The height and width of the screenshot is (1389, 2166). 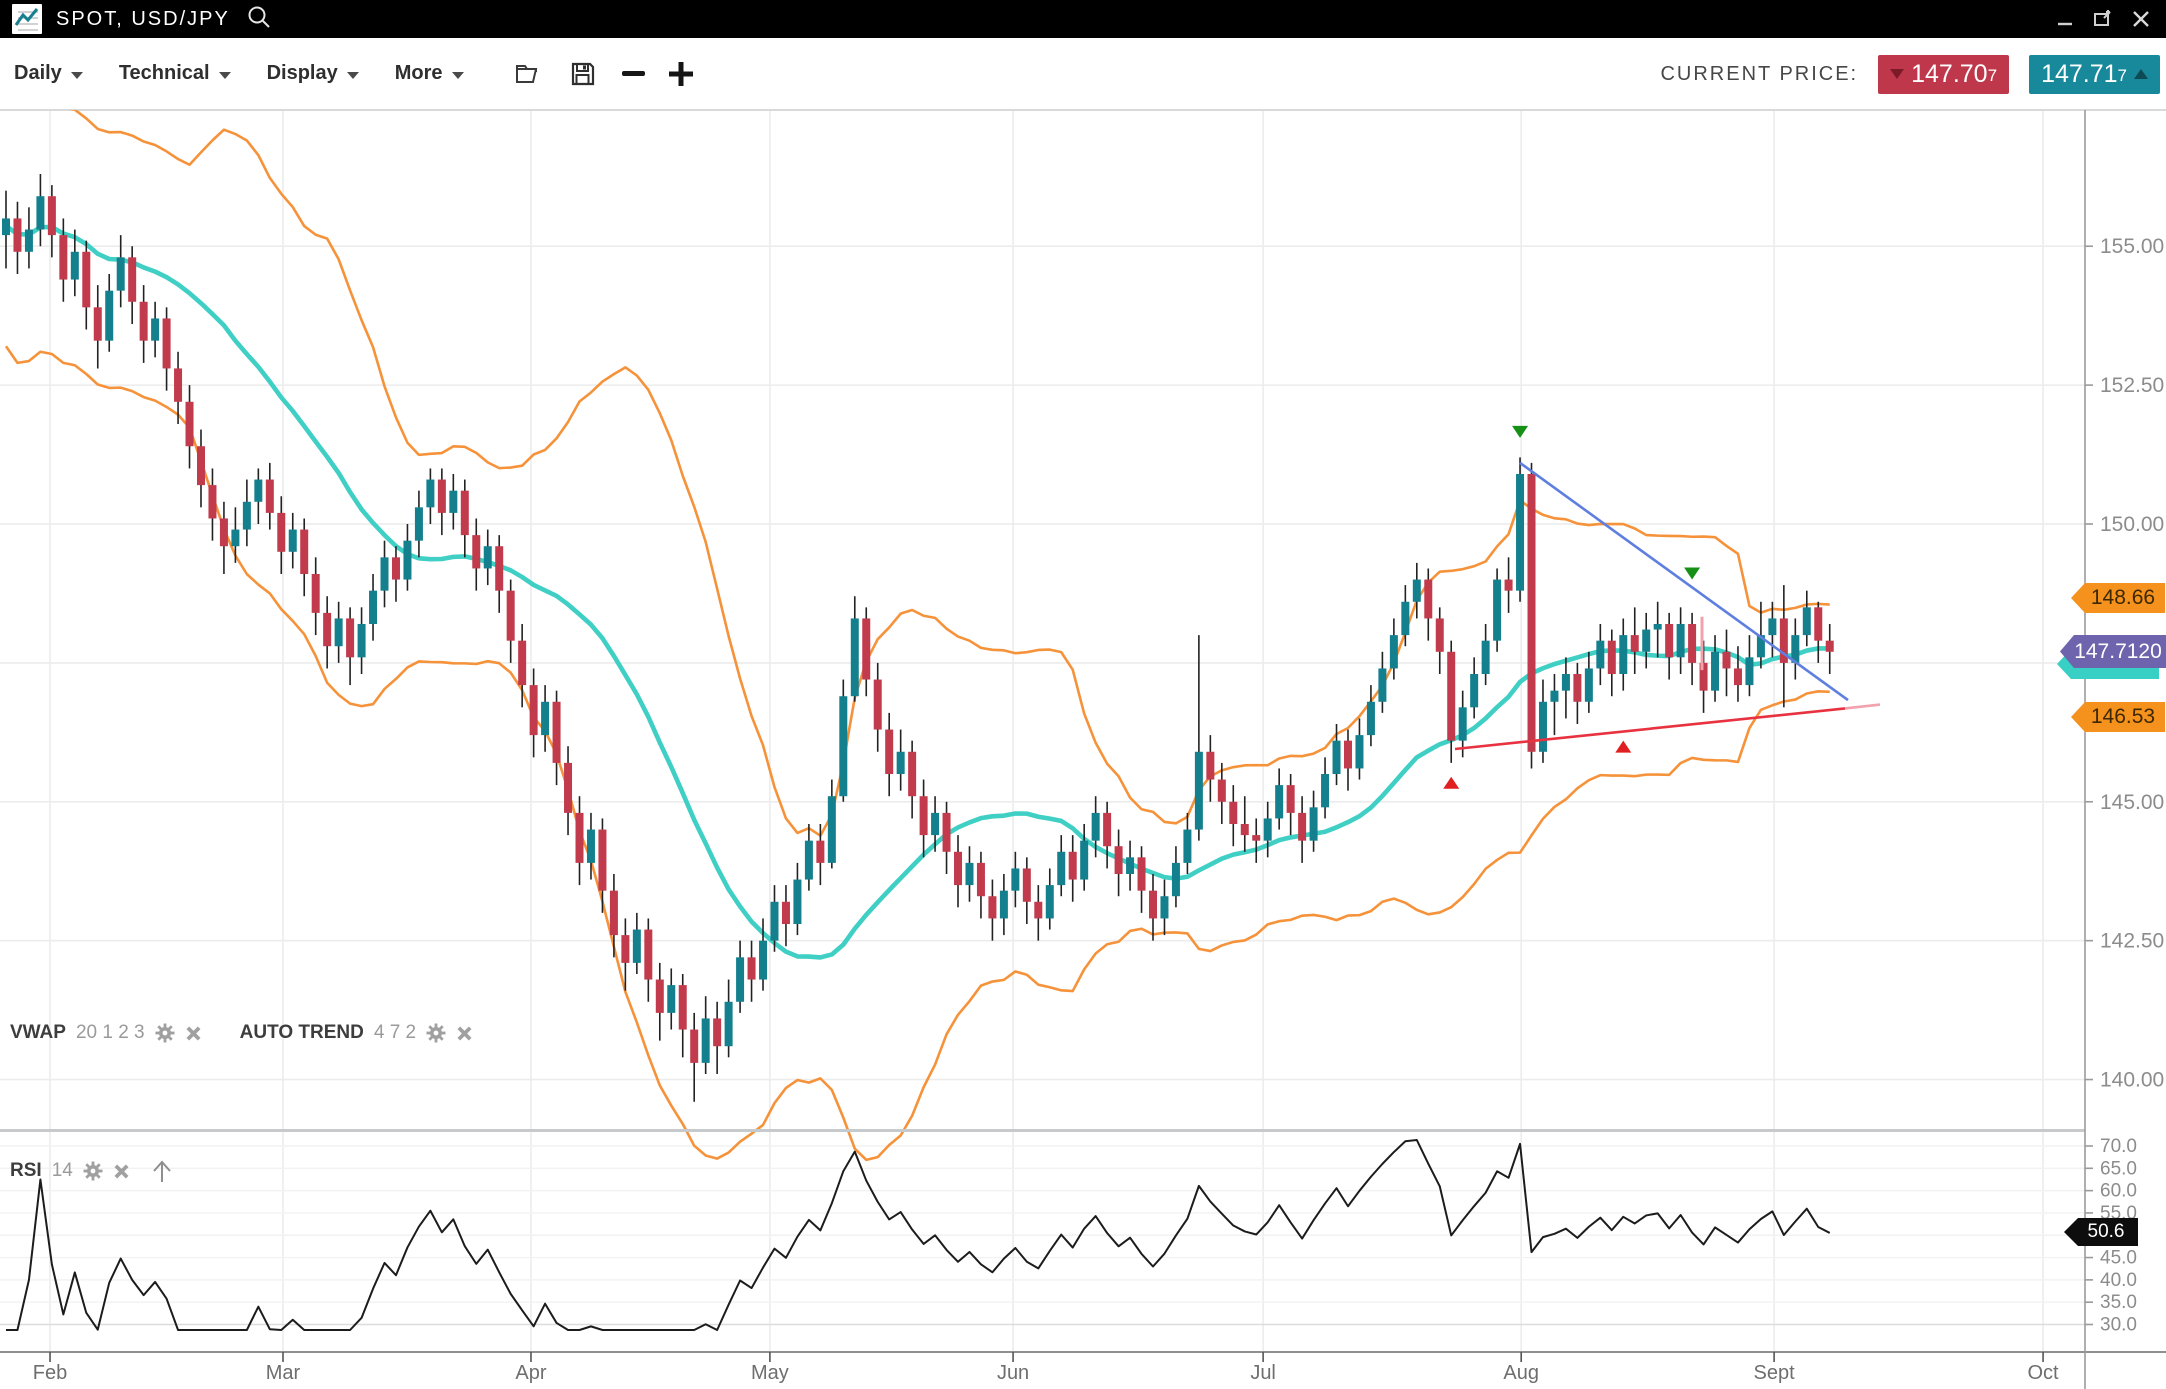 I want to click on price-tick-label: 155.00, so click(x=2132, y=246).